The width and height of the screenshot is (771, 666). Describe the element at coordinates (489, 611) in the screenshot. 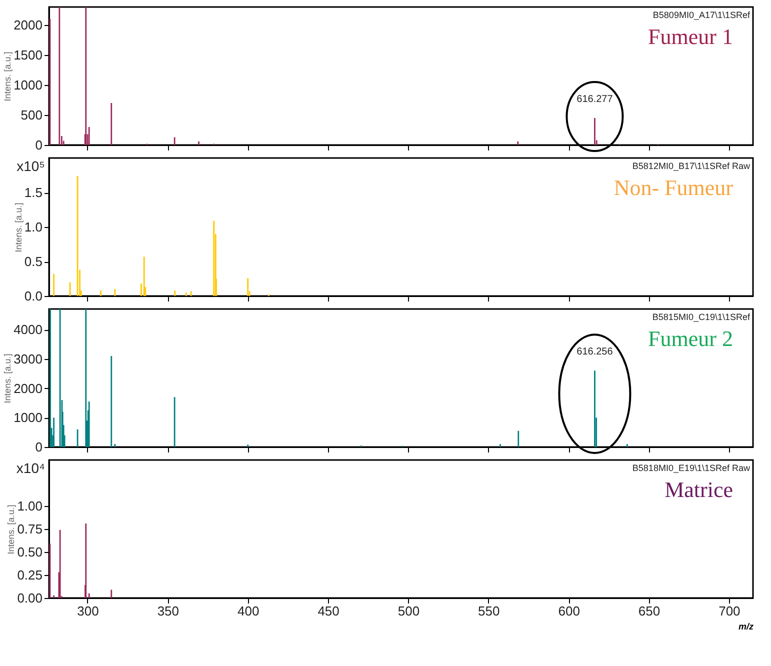

I see `x-tick-label: 550` at that location.